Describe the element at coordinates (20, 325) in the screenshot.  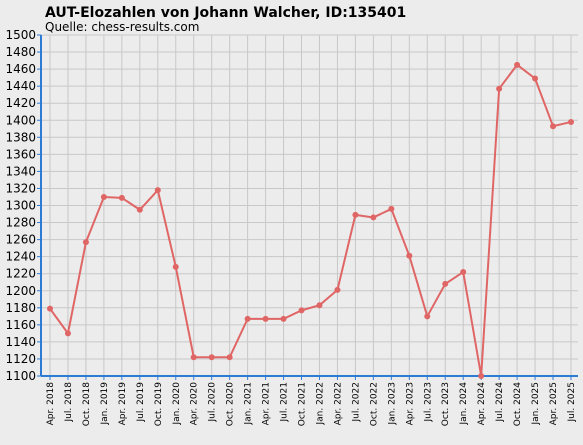
I see `y-tick-label-1160: 1160` at that location.